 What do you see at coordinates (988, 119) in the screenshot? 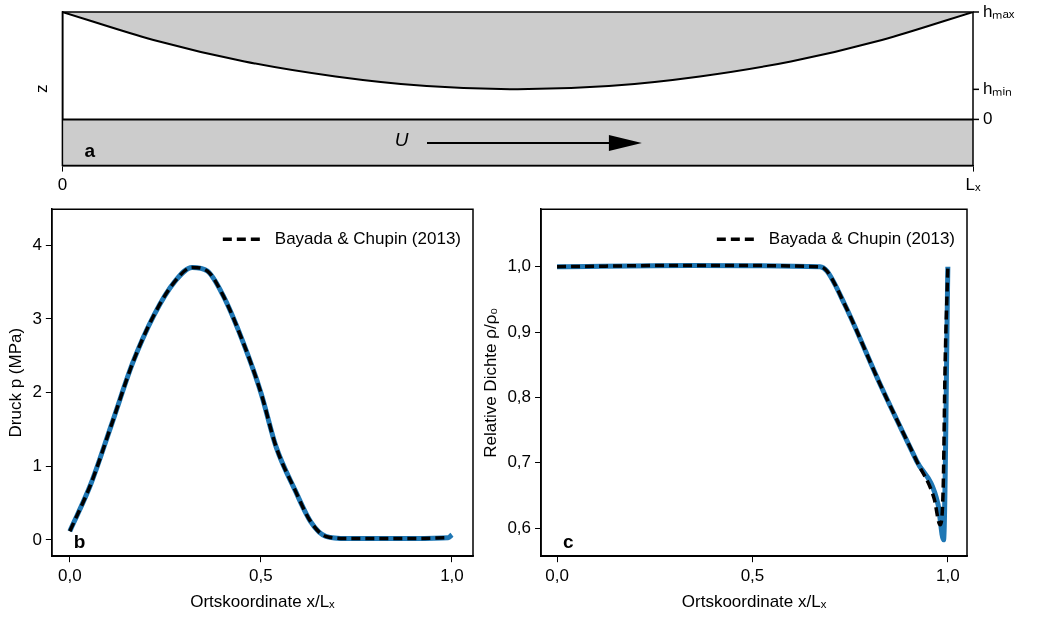
I see `text: 0` at bounding box center [988, 119].